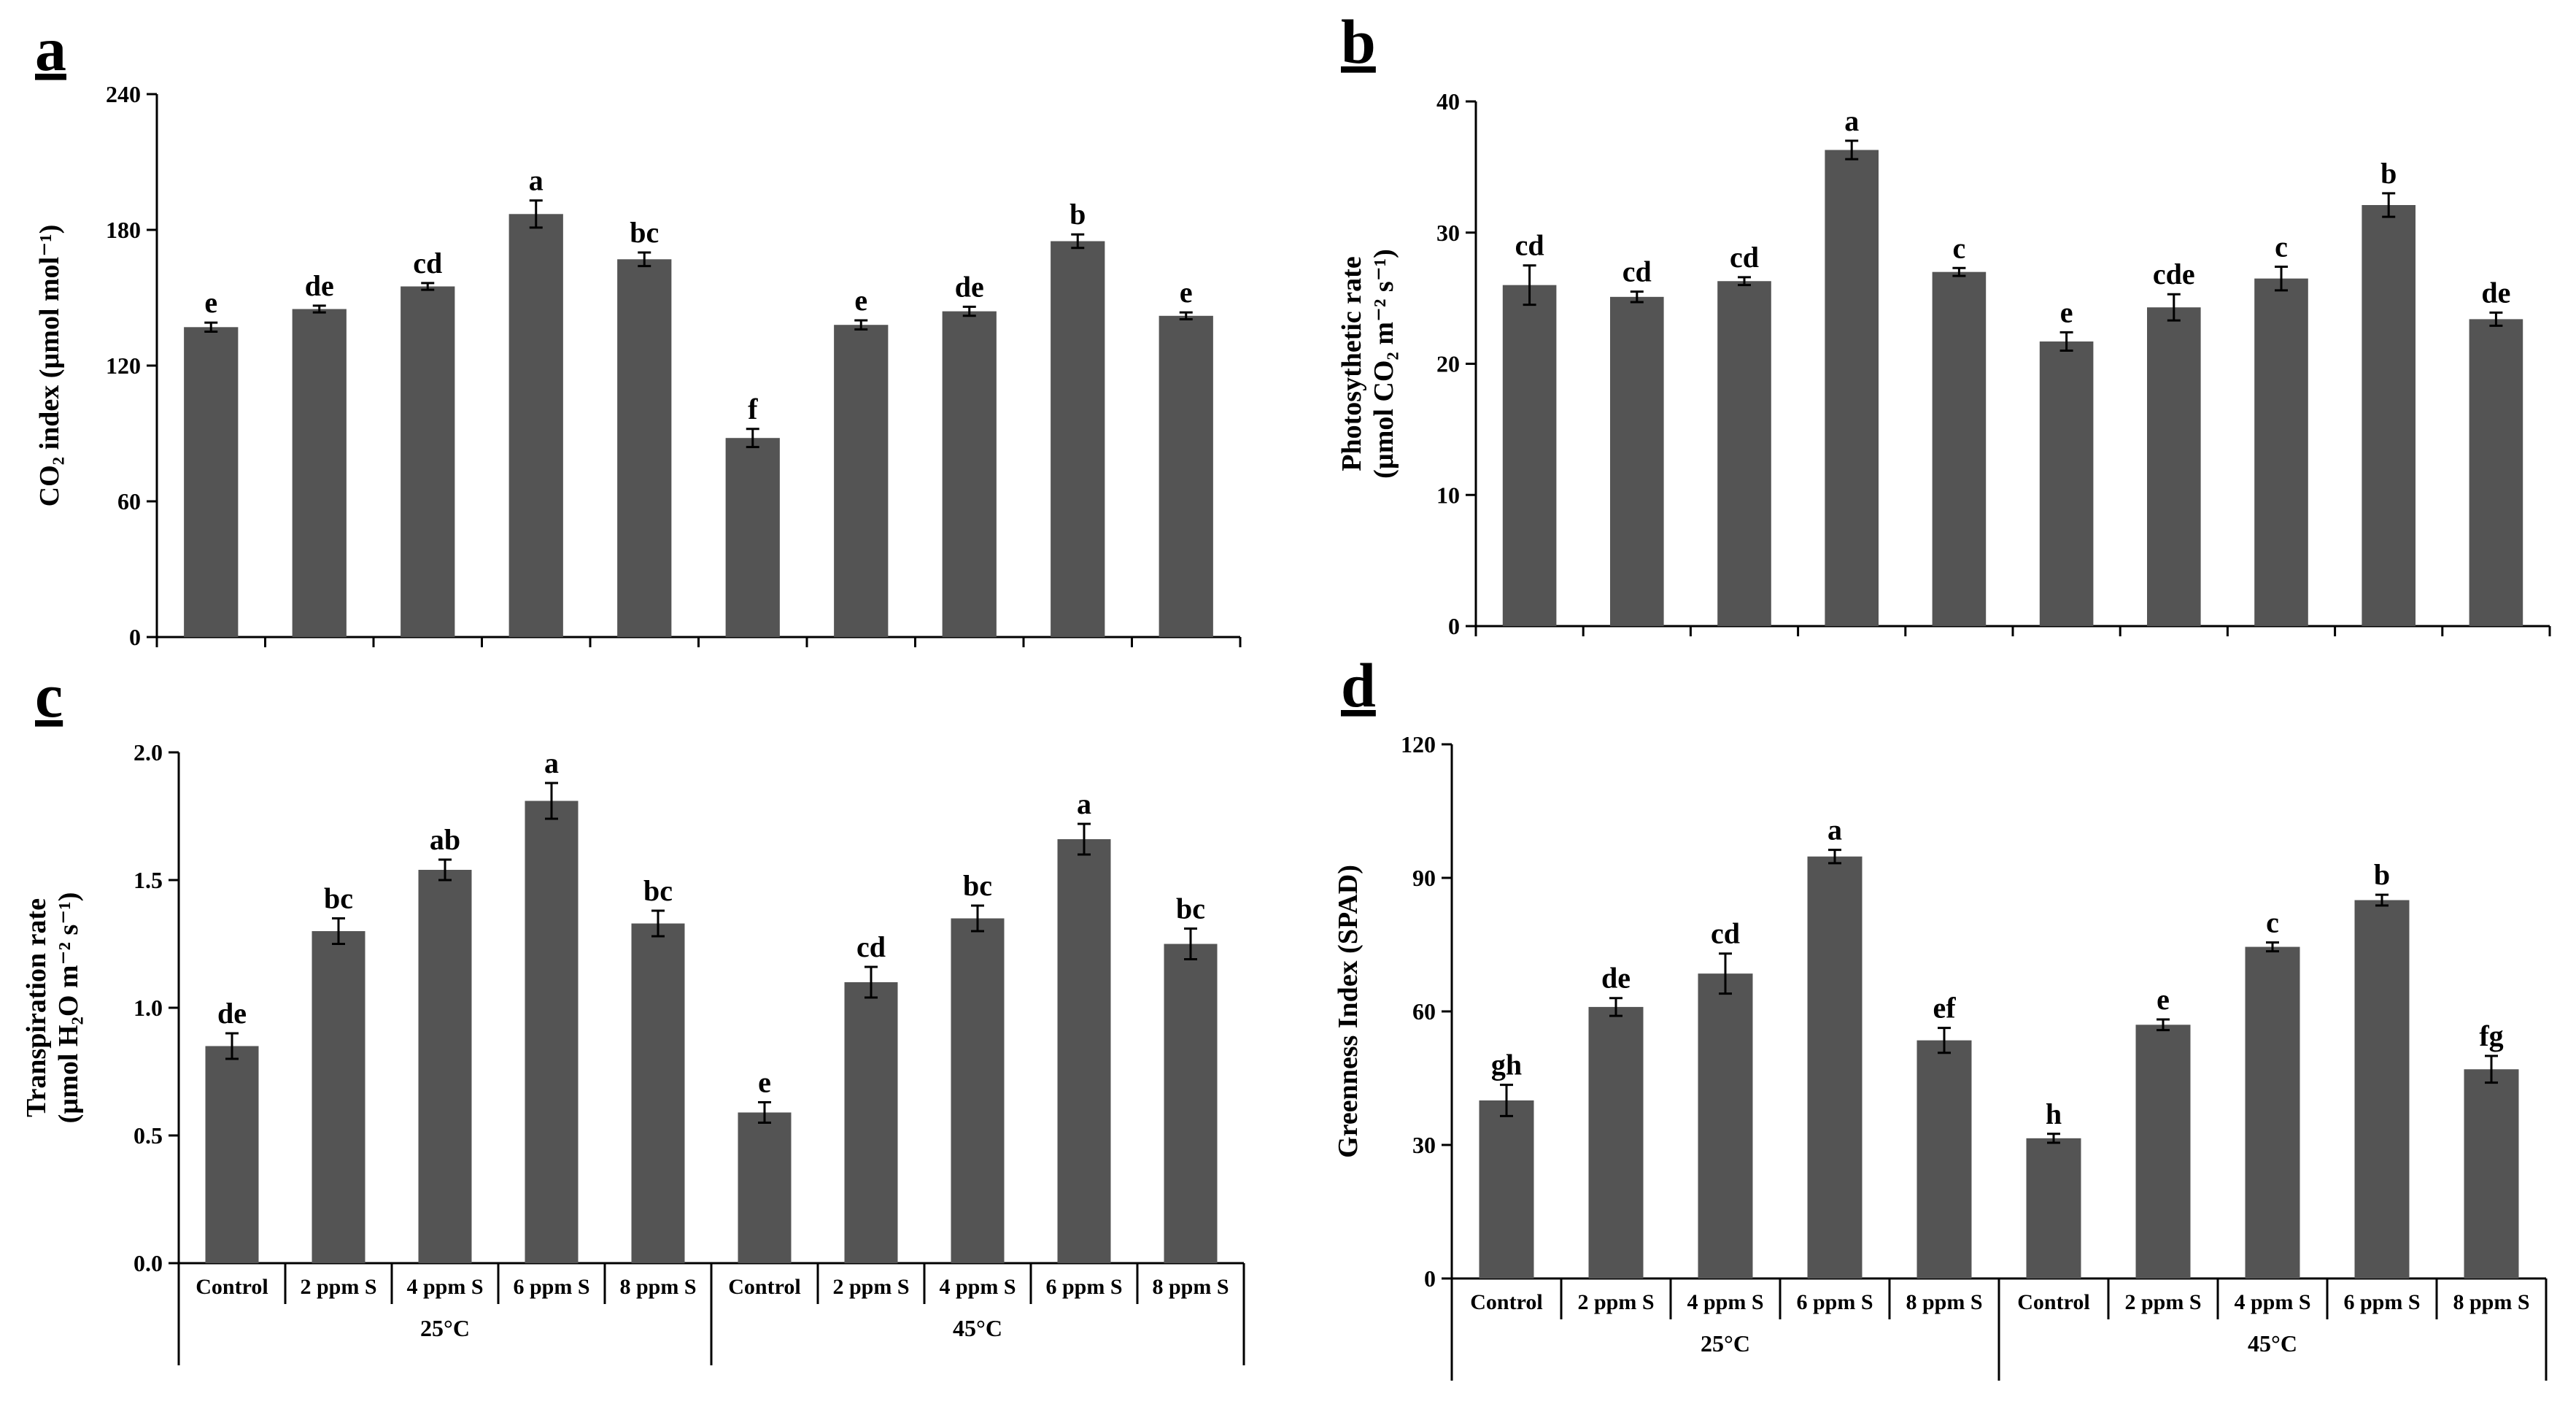  I want to click on y-tick-label: 90, so click(1424, 878).